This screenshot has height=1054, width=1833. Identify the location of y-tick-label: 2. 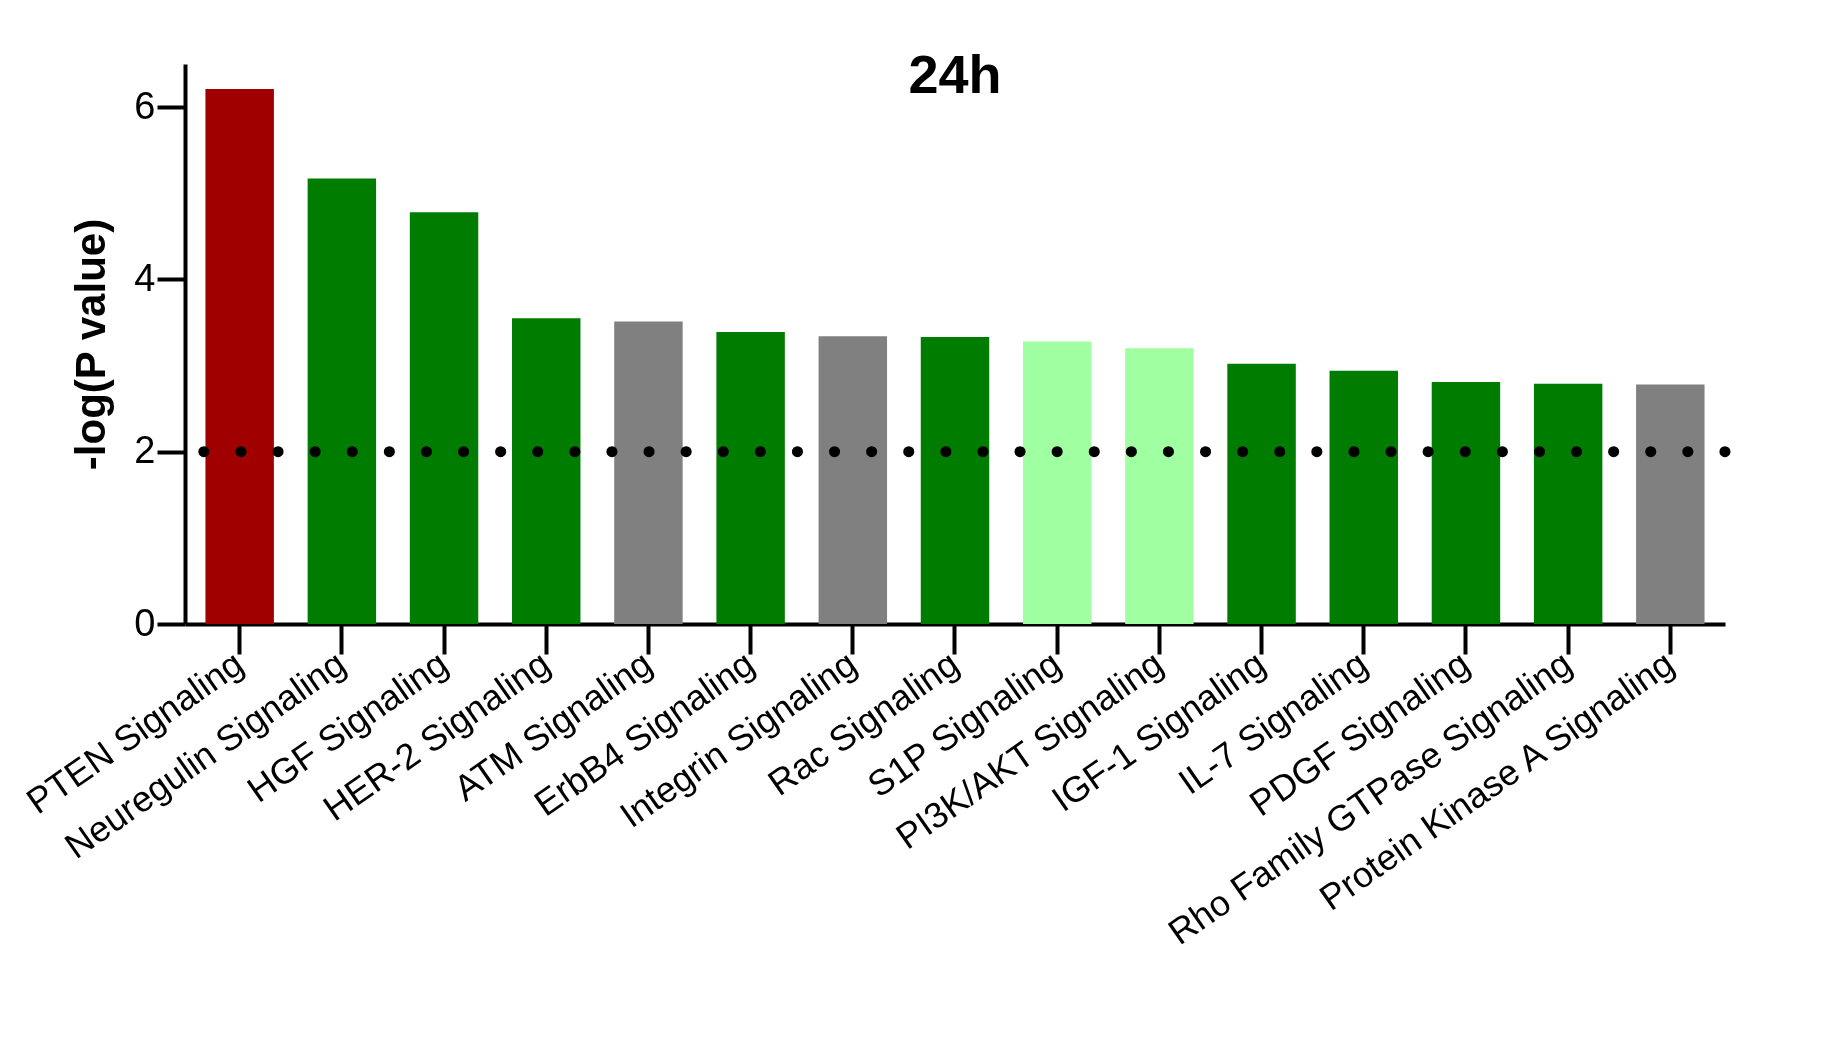
(145, 450).